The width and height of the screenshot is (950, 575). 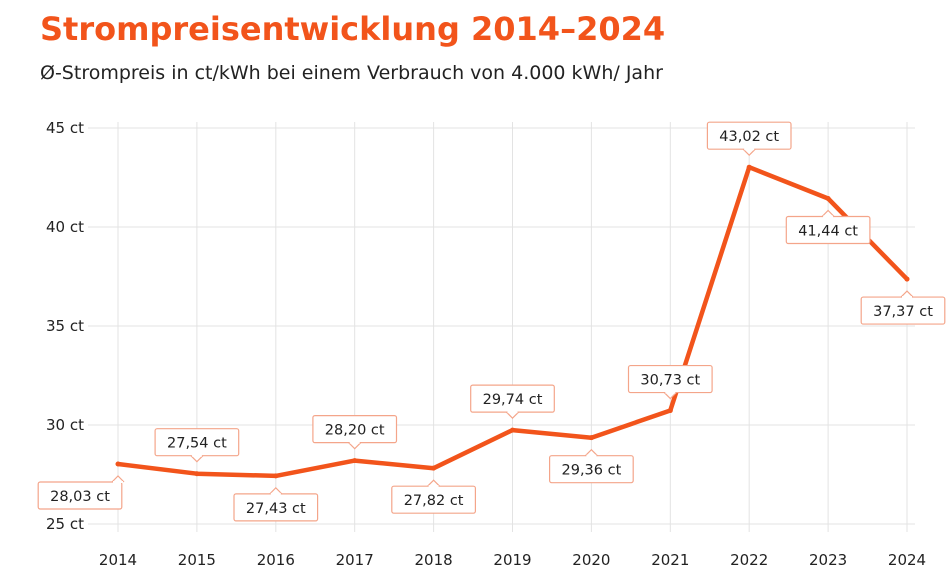 I want to click on data-point-2022, so click(x=749, y=167).